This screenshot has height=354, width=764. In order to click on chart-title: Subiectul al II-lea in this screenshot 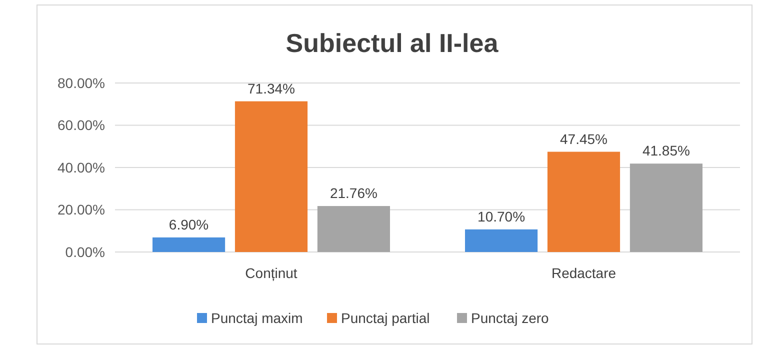, I will do `click(392, 43)`.